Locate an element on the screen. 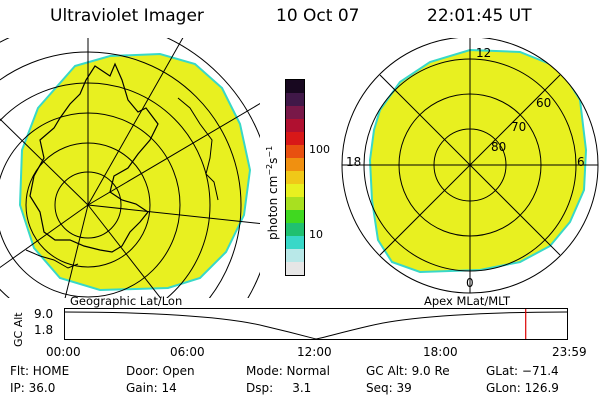  mlt-label-6: 6 is located at coordinates (581, 162).